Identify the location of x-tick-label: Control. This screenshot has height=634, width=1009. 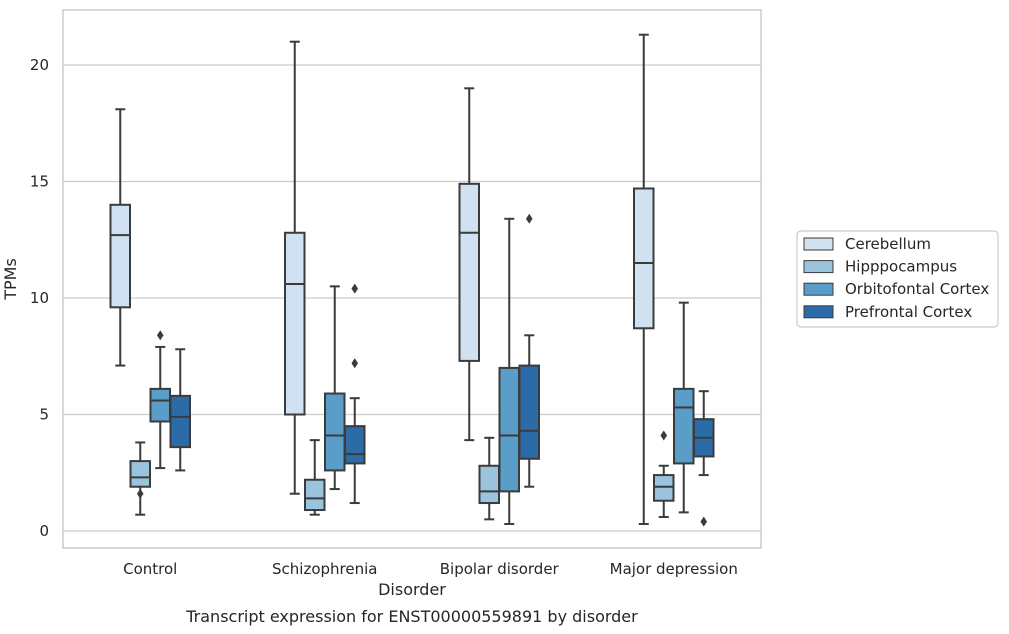
(150, 569).